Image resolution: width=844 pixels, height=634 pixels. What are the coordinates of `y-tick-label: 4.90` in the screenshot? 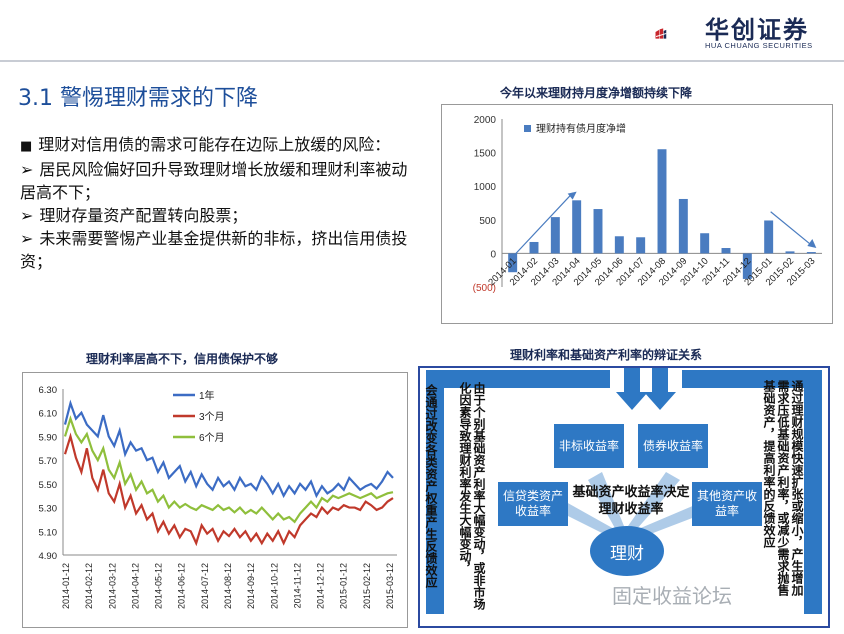 It's located at (48, 556).